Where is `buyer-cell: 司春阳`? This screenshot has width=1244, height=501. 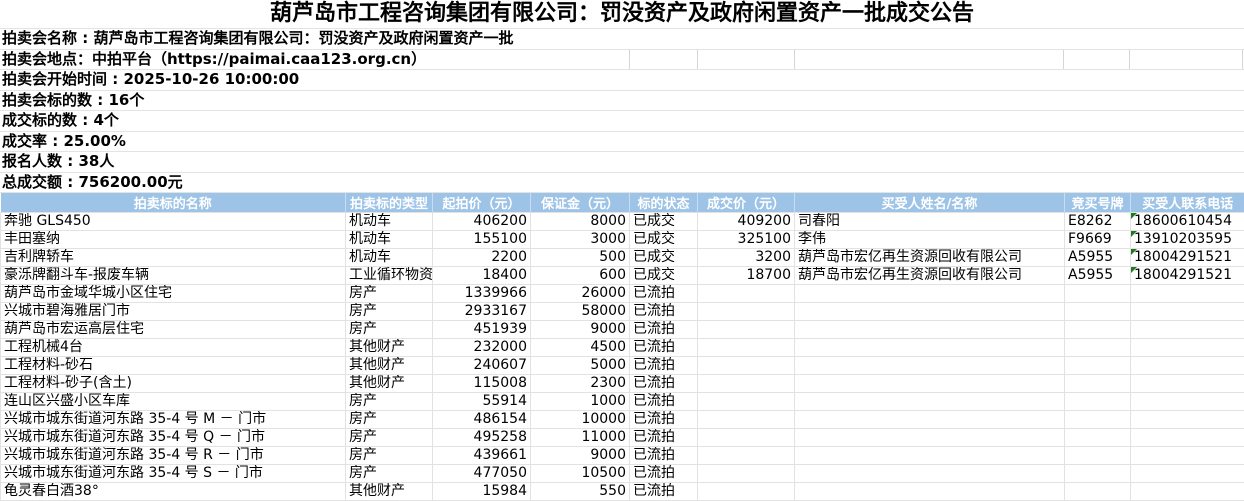 buyer-cell: 司春阳 is located at coordinates (930, 222).